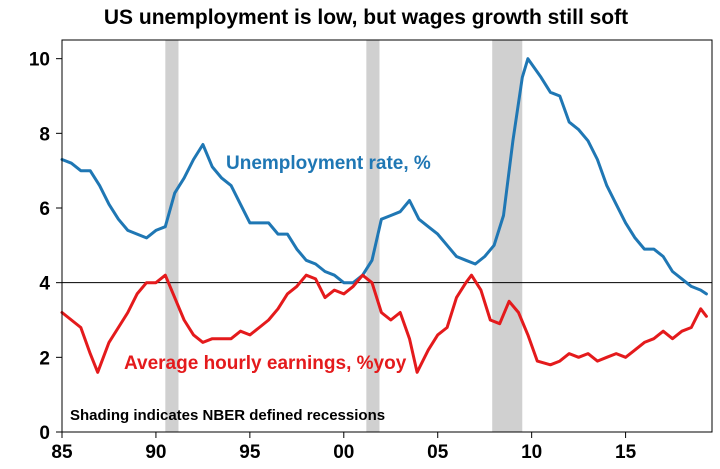 The width and height of the screenshot is (720, 469). I want to click on x-tick-label-85: 85, so click(62, 452).